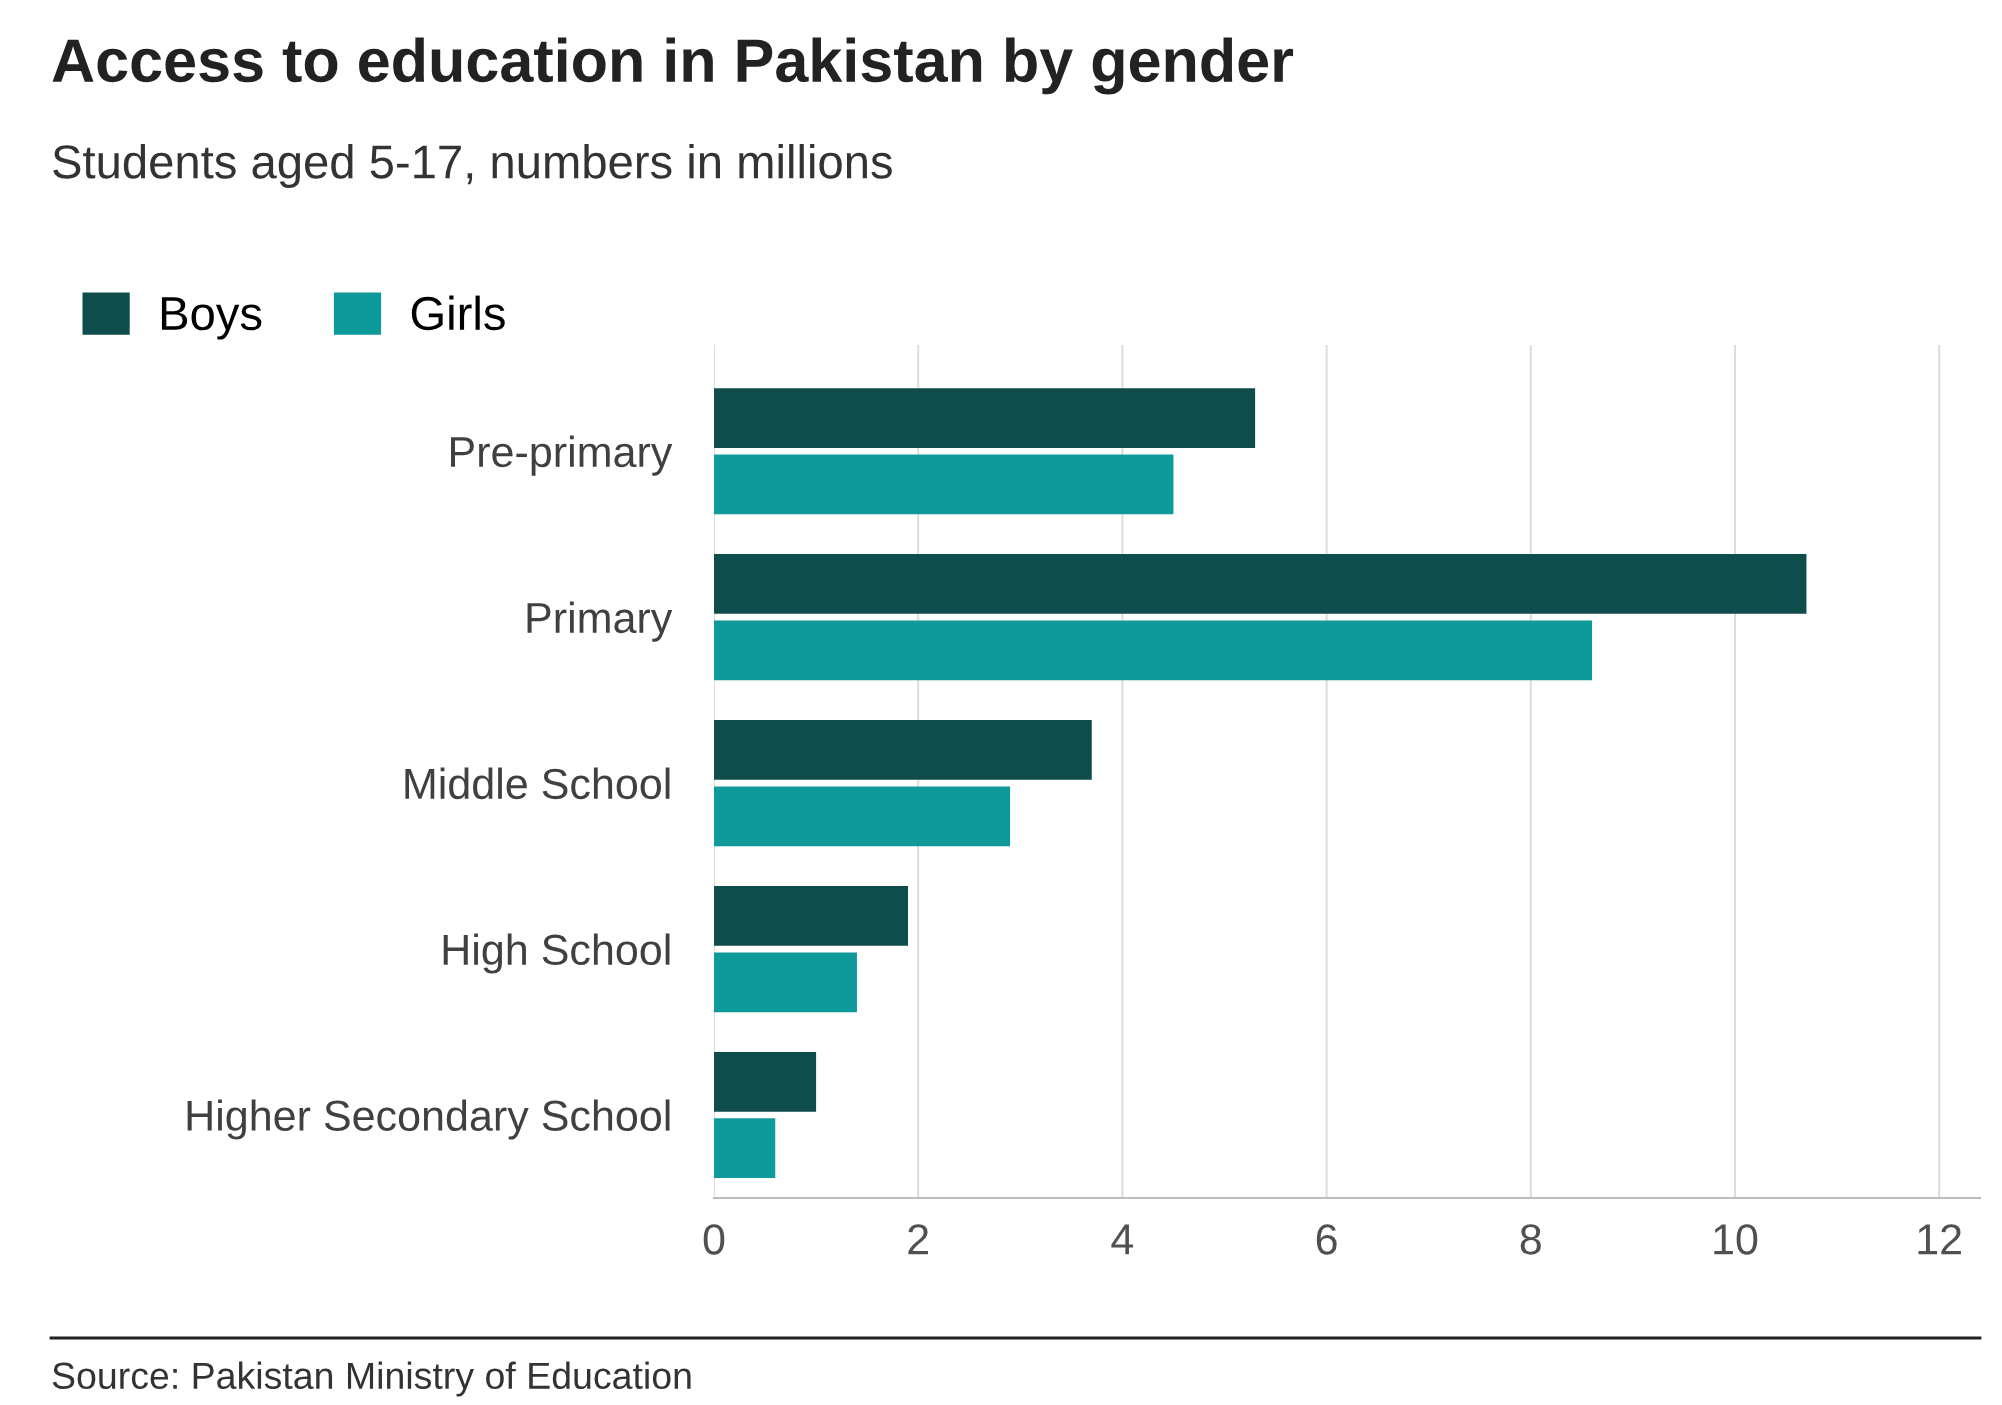  Describe the element at coordinates (1326, 1239) in the screenshot. I see `x-tick-label: 6` at that location.